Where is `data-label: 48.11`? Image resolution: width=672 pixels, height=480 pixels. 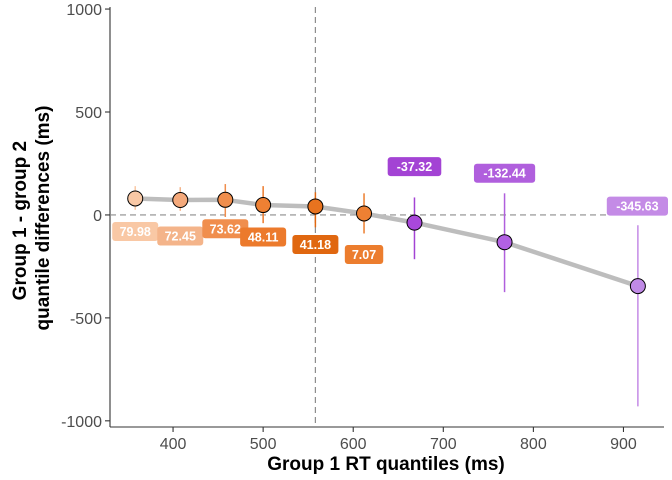 data-label: 48.11 is located at coordinates (263, 237).